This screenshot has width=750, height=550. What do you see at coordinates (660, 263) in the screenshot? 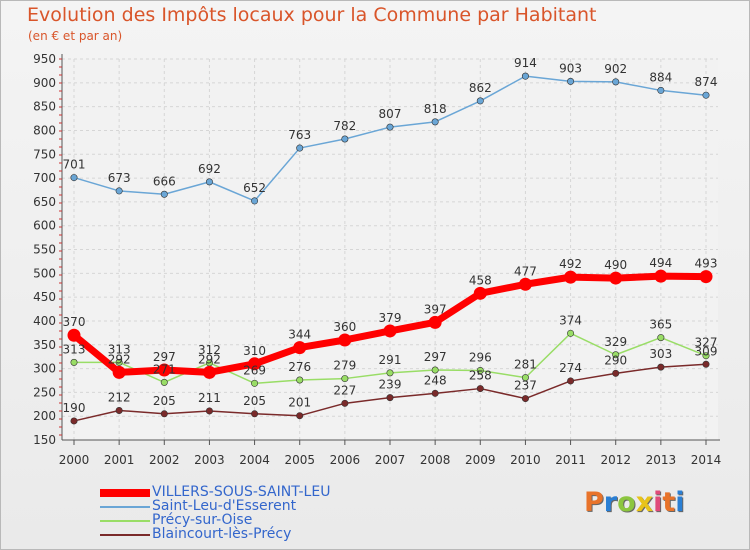
I see `data-label: 494` at bounding box center [660, 263].